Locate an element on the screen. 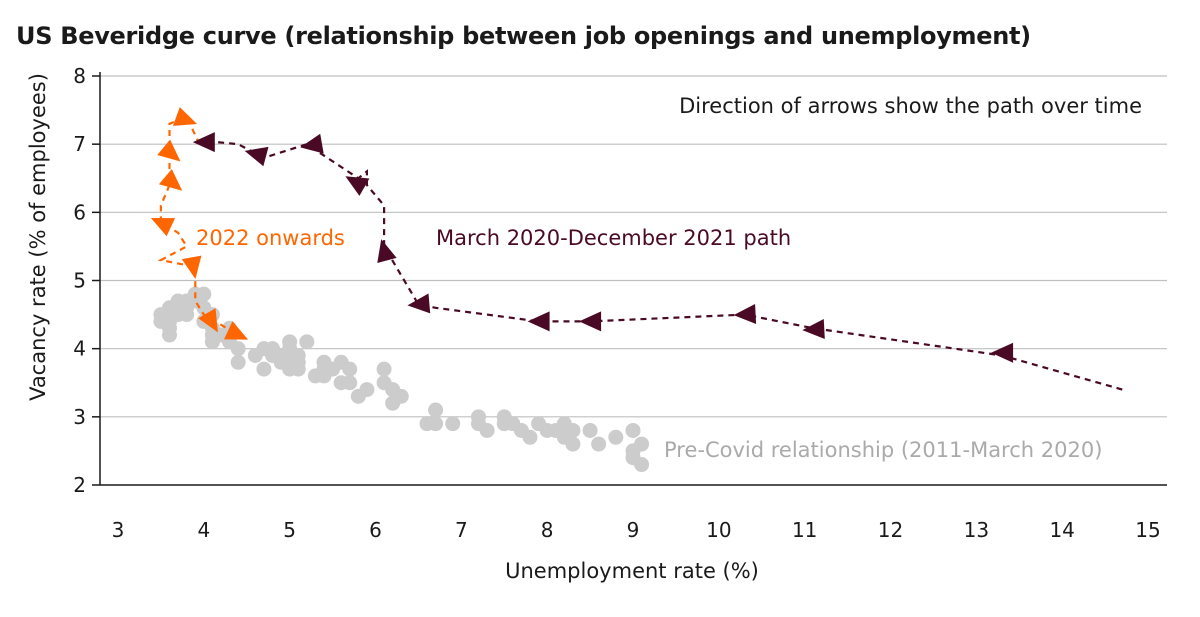 Image resolution: width=1200 pixels, height=617 pixels. y-tick-label-4: 4 is located at coordinates (79, 349).